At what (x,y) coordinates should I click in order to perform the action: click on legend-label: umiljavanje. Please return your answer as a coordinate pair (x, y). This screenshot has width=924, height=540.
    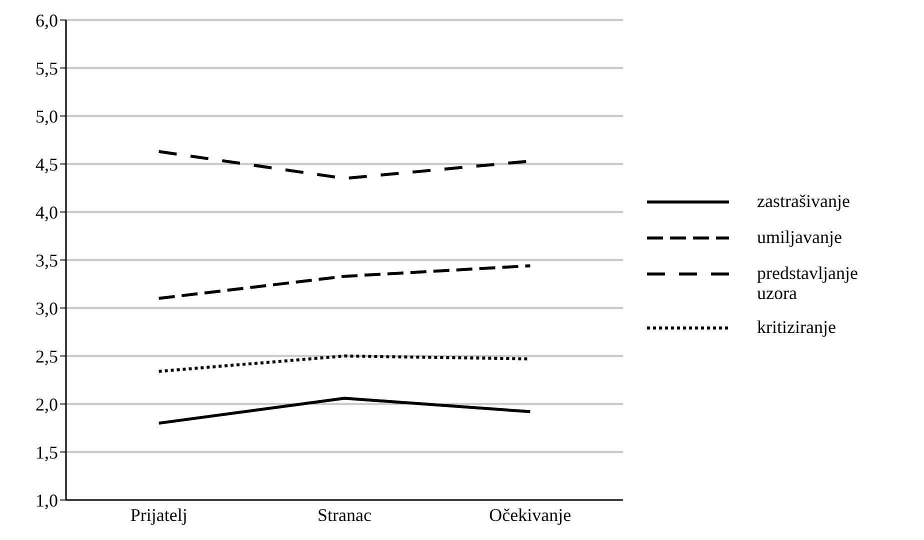
    Looking at the image, I should click on (800, 237).